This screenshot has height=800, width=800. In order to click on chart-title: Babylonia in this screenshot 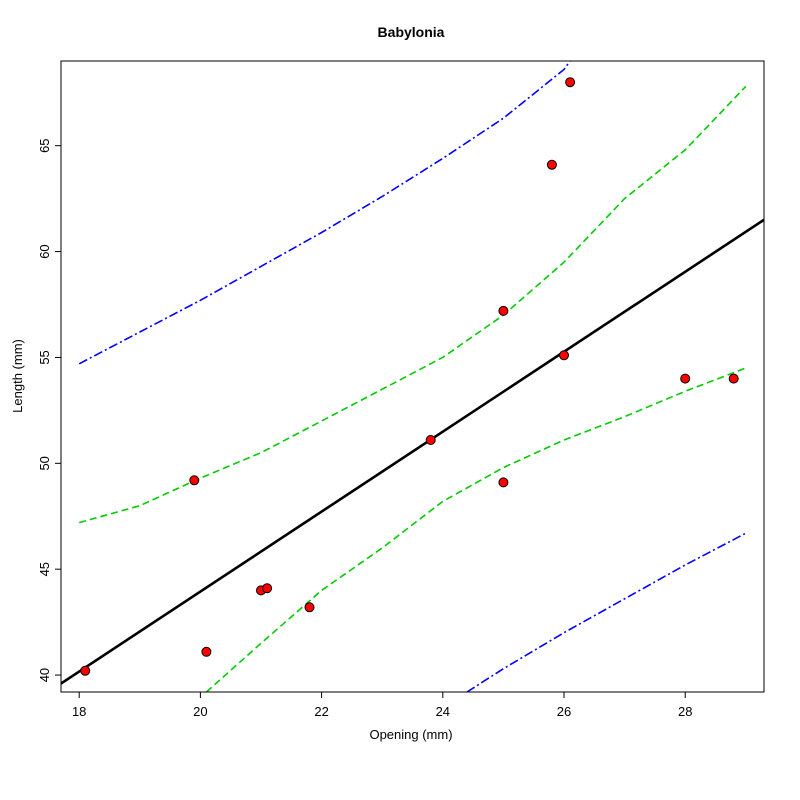, I will do `click(411, 32)`.